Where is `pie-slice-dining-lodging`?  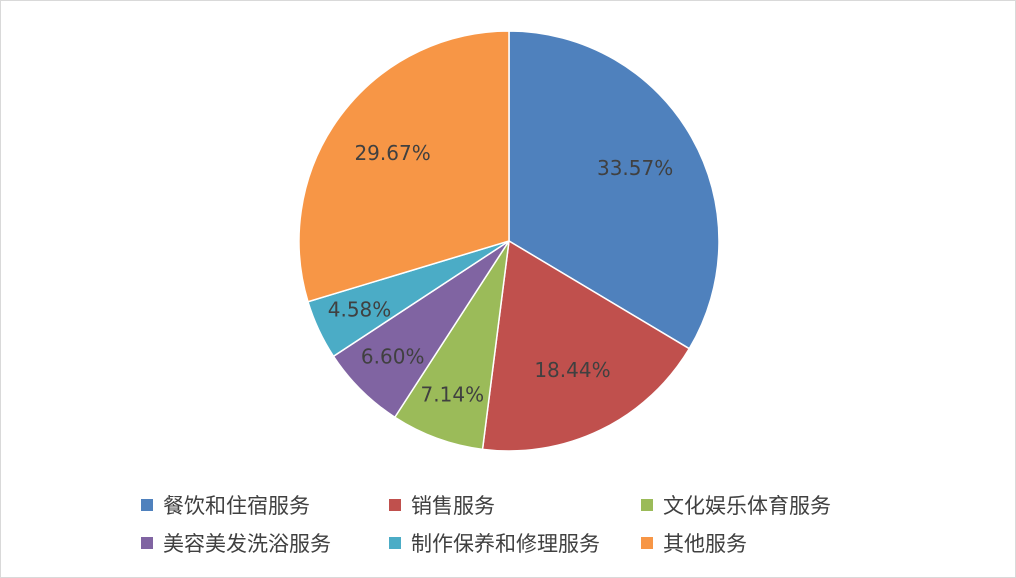
pie-slice-dining-lodging is located at coordinates (614, 190).